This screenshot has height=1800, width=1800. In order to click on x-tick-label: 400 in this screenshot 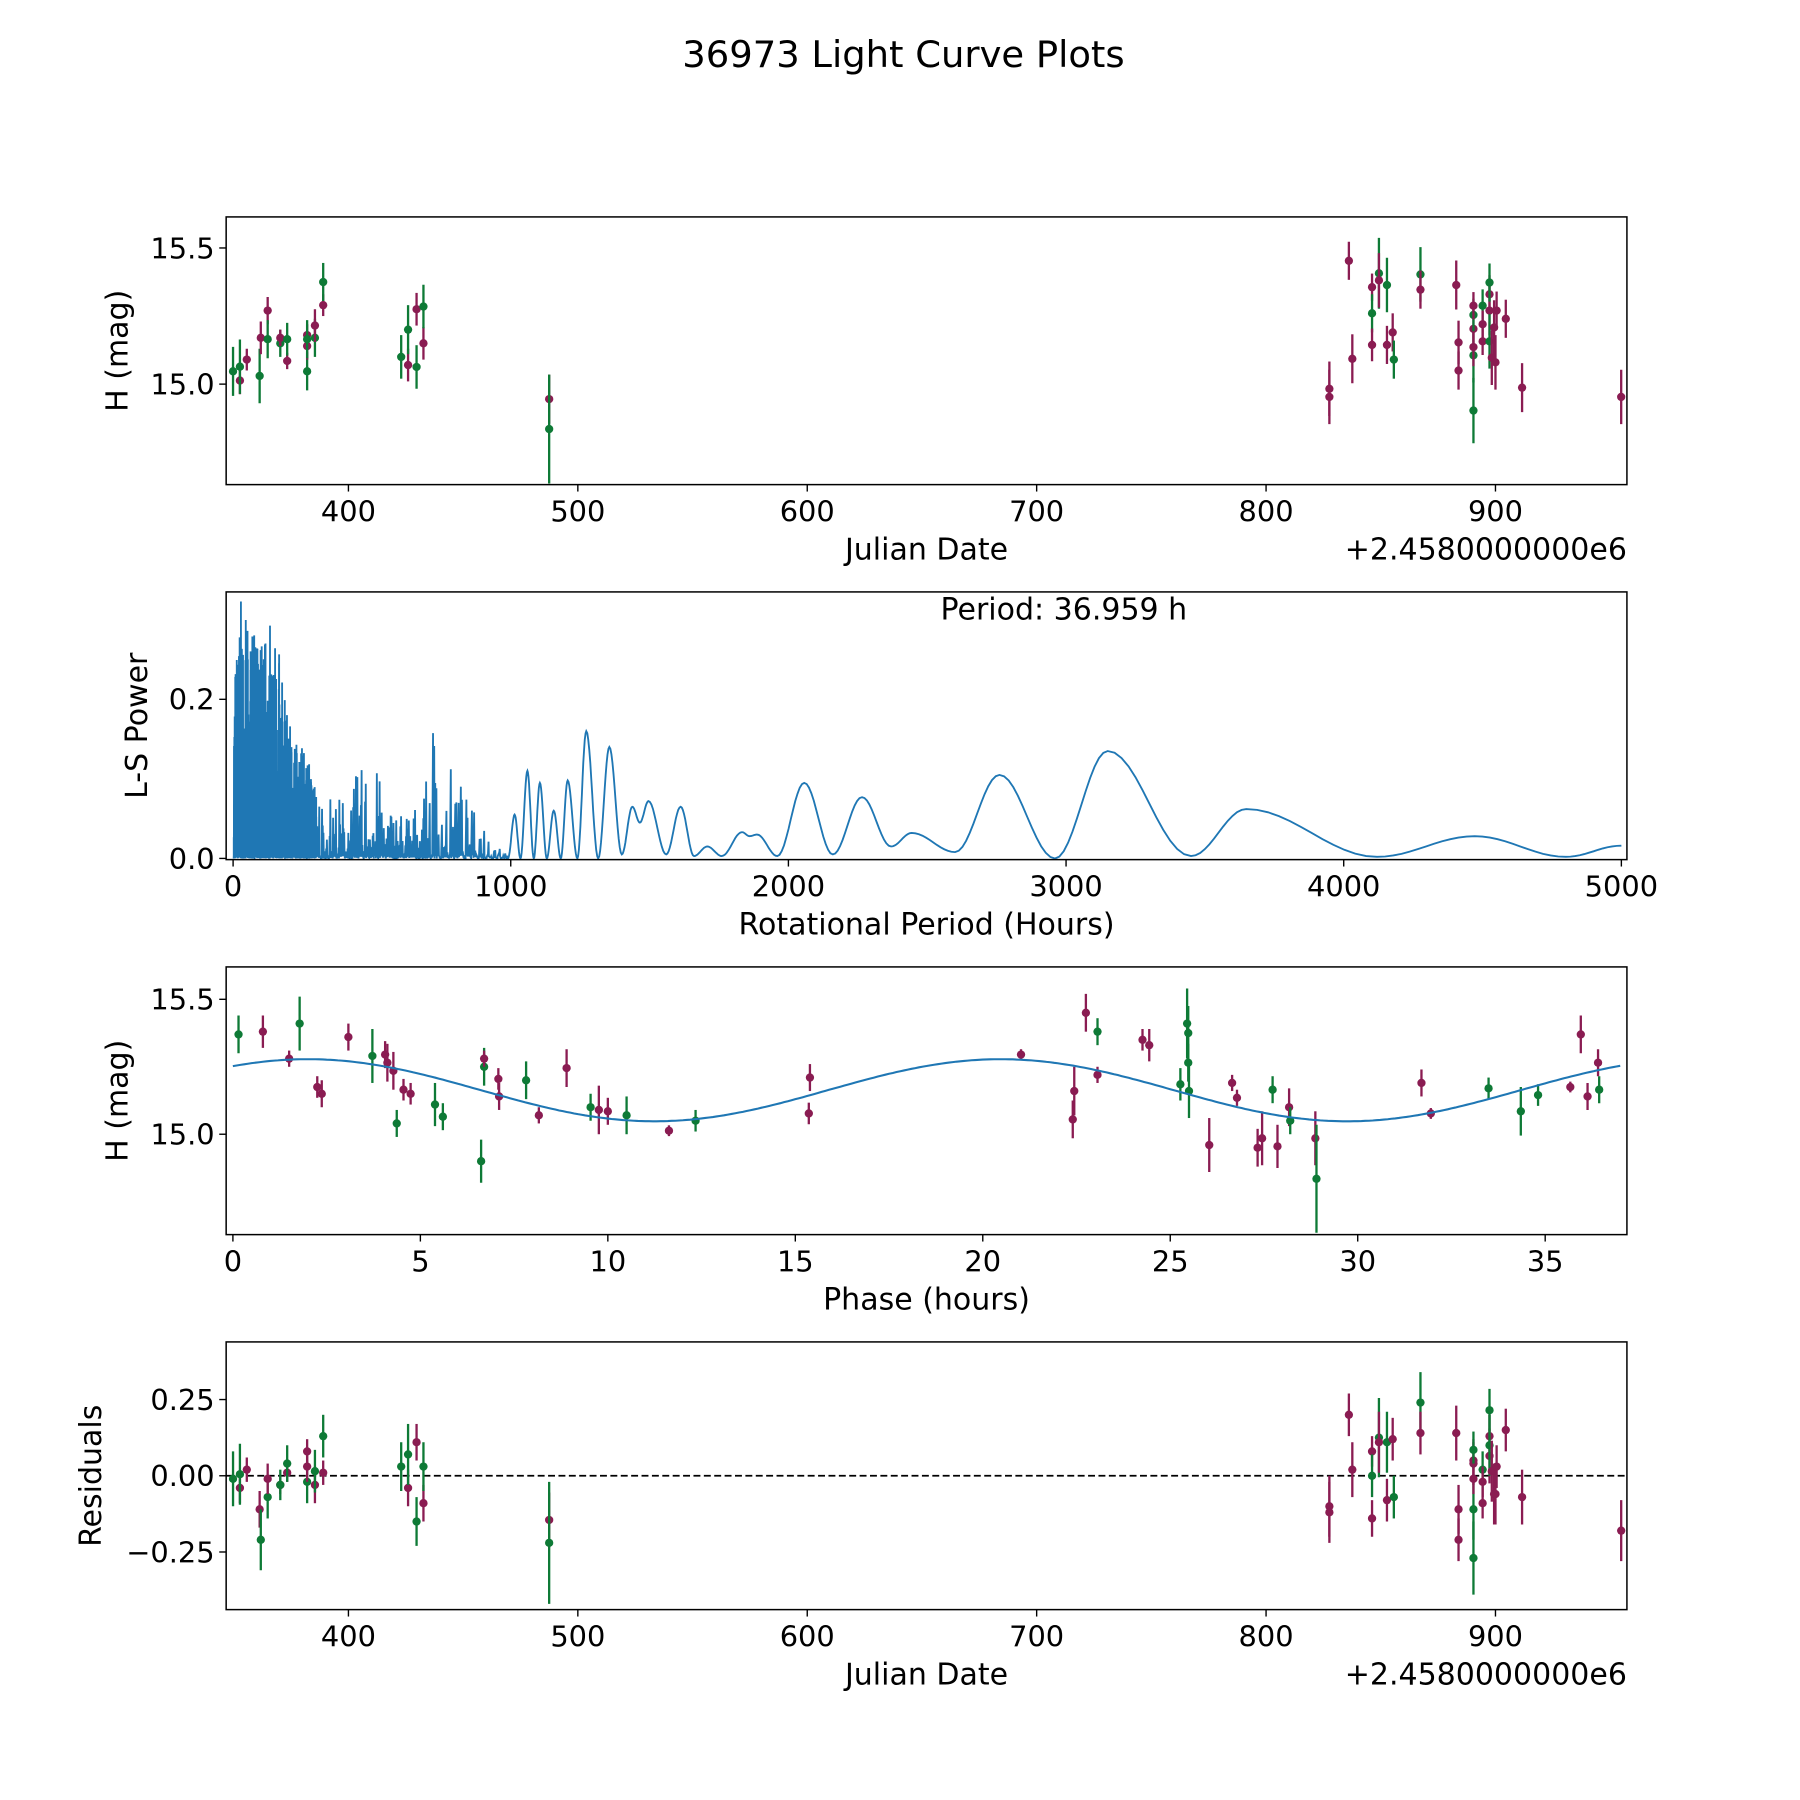, I will do `click(348, 512)`.